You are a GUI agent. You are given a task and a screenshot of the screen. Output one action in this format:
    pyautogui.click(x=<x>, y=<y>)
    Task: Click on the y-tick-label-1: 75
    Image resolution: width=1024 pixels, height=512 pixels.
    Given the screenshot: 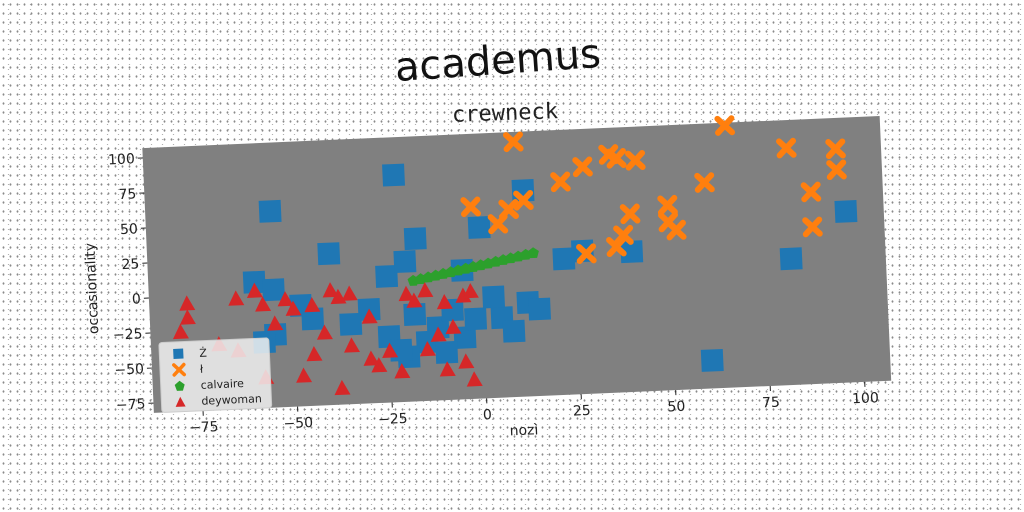 What is the action you would take?
    pyautogui.click(x=127, y=194)
    